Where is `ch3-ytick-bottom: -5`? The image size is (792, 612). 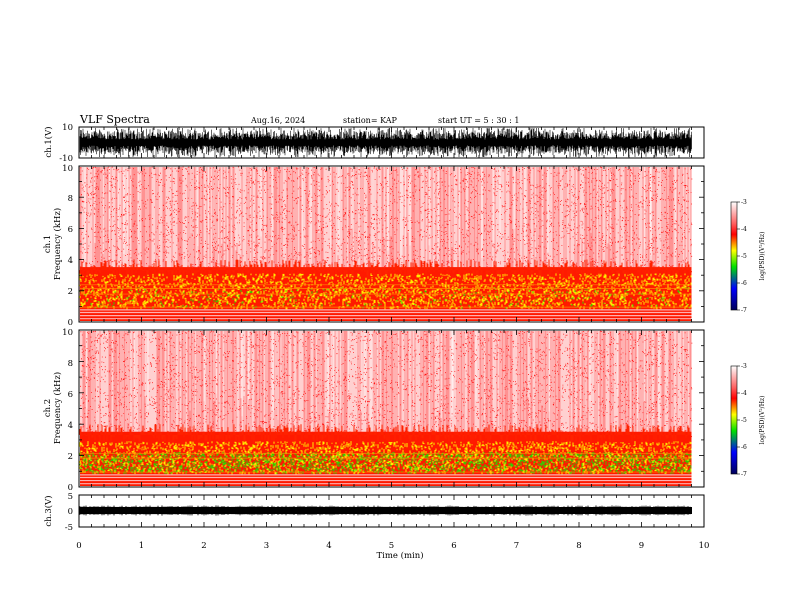
ch3-ytick-bottom: -5 is located at coordinates (69, 528).